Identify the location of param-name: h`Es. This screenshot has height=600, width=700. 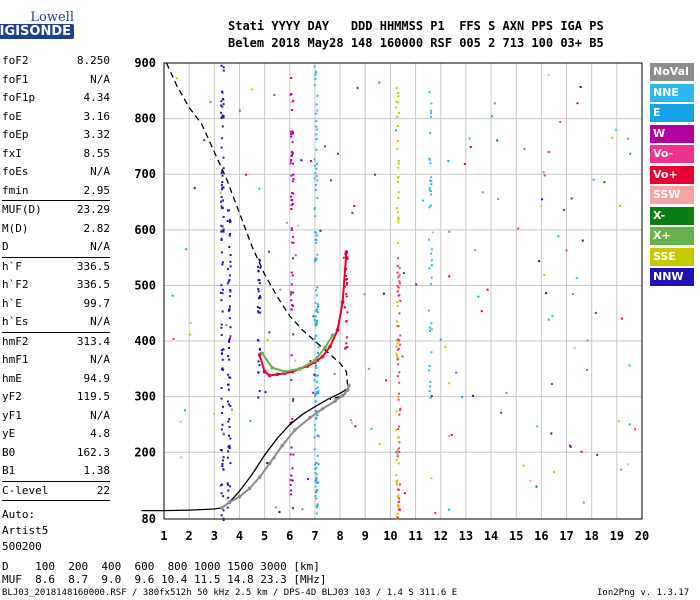
(15, 321).